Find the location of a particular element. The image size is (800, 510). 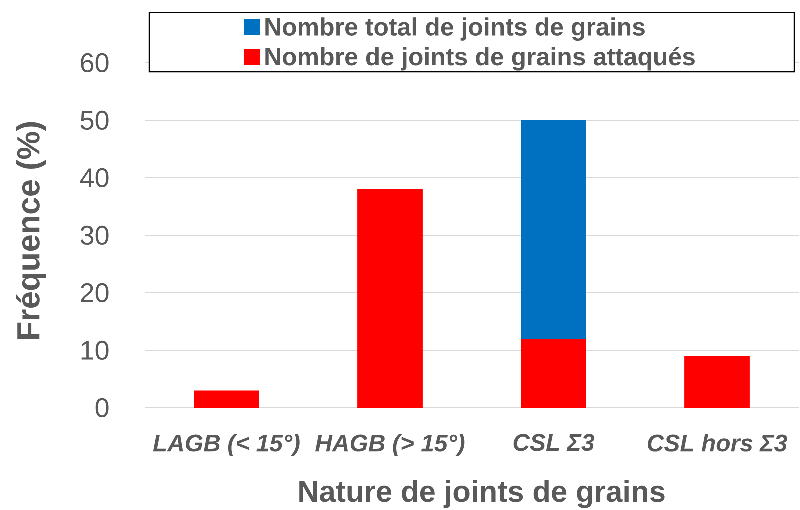

x-tick-label: CSL Σ3 is located at coordinates (554, 443).